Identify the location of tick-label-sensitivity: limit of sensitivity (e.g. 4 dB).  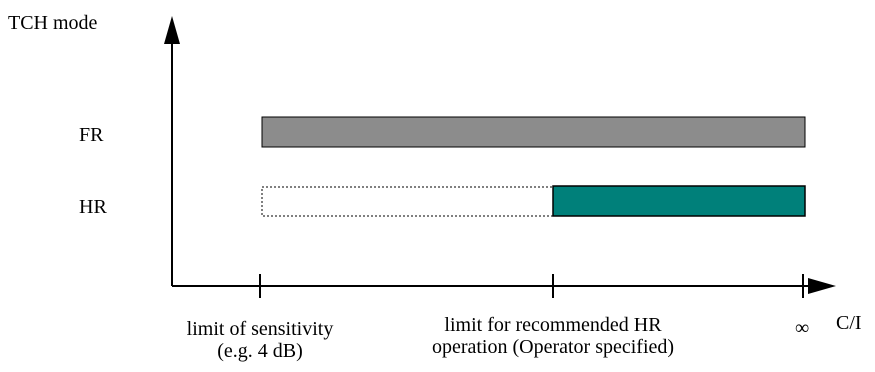
(260, 340).